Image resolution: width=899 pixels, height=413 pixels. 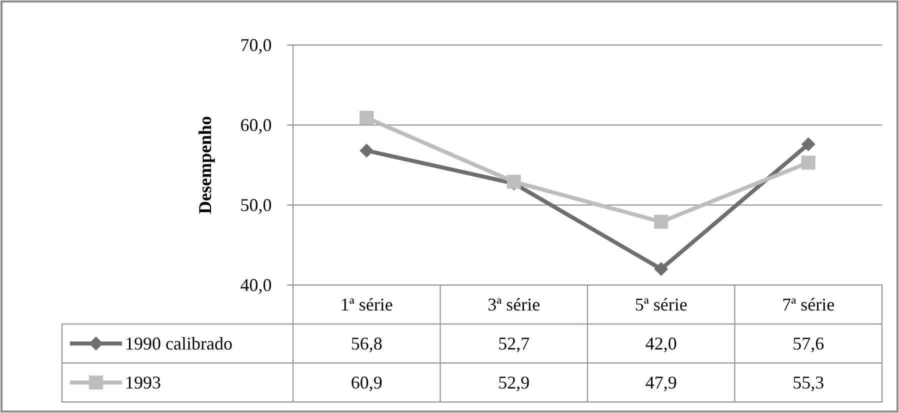 I want to click on x-tick-label: 1ª série, so click(x=366, y=304).